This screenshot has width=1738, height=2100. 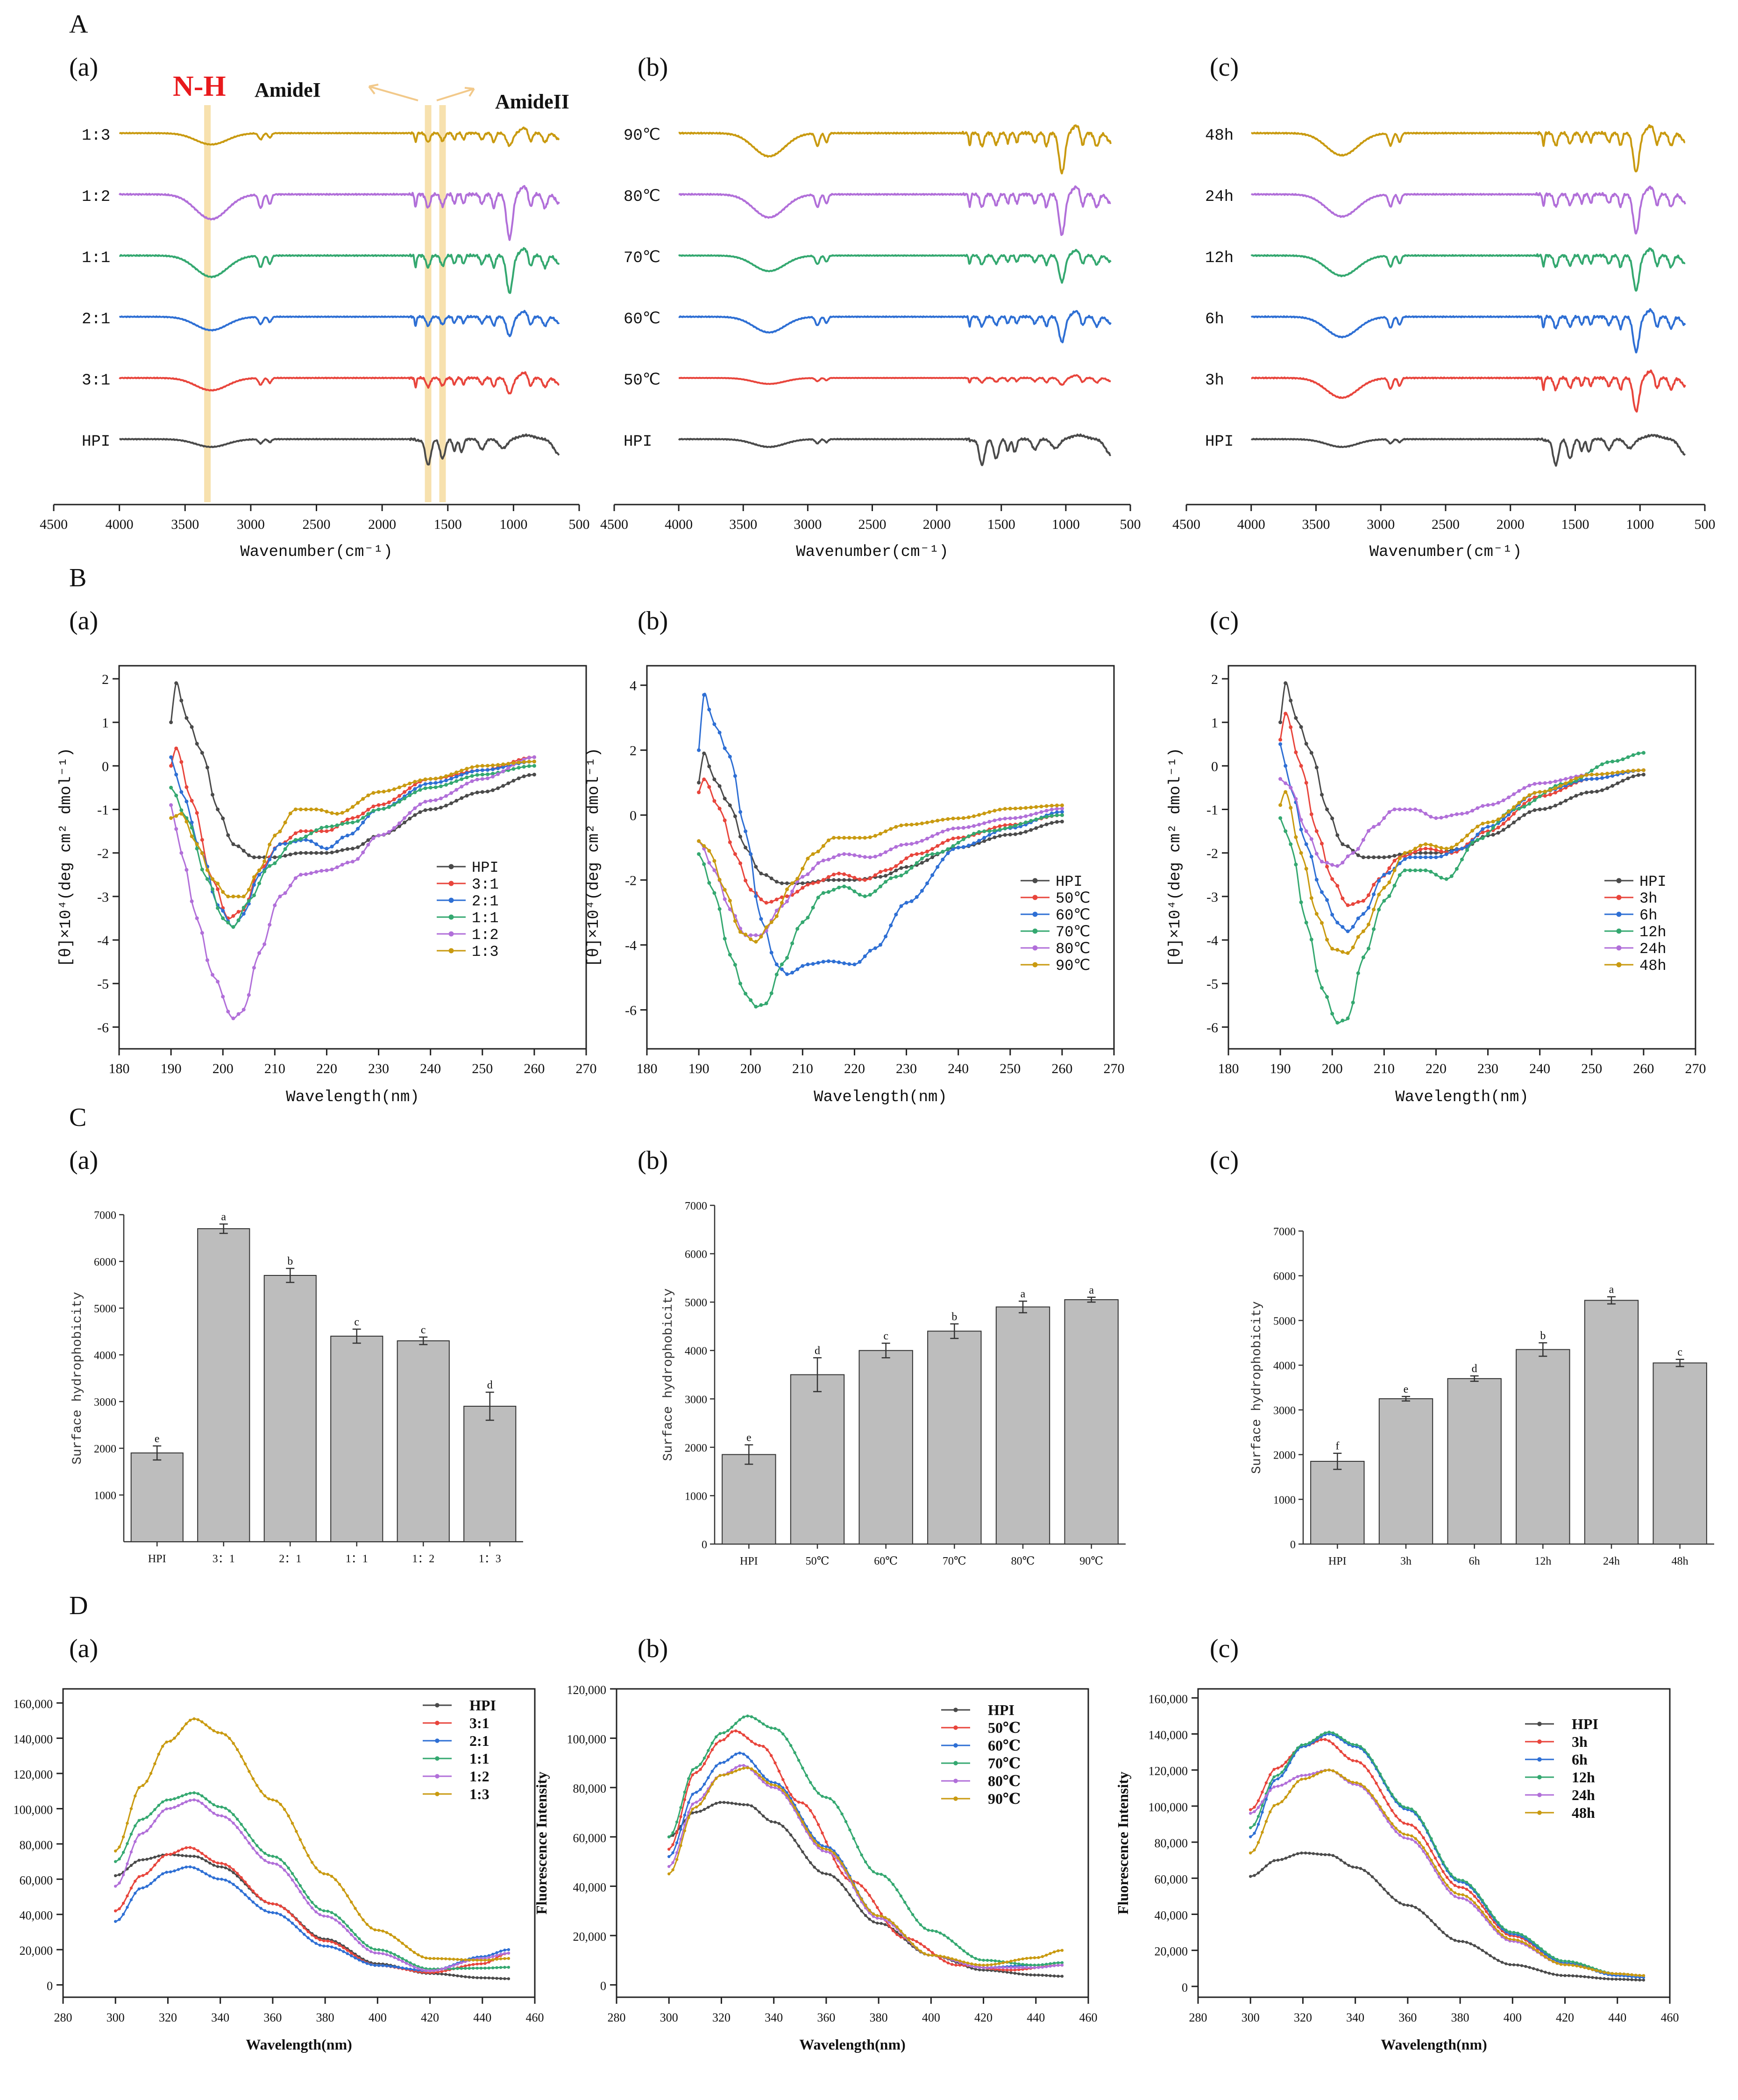 I want to click on amide2-annotation: AmideII, so click(x=532, y=101).